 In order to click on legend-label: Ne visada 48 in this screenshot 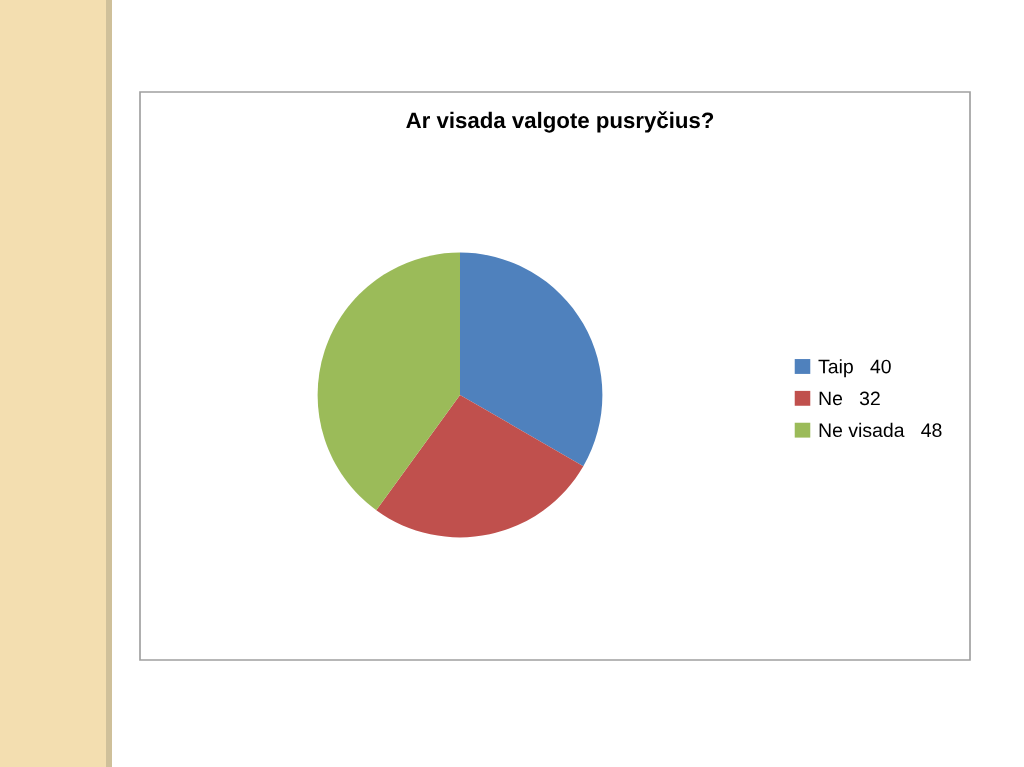, I will do `click(880, 430)`.